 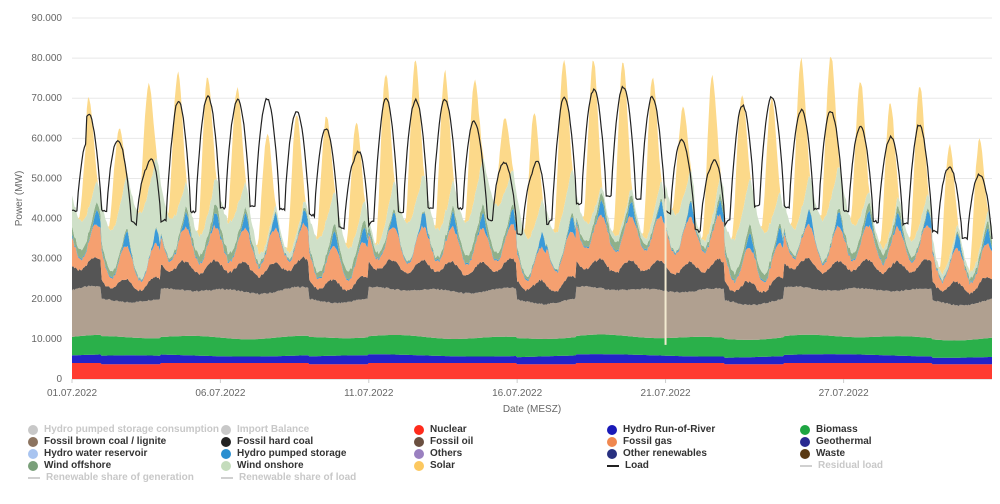 I want to click on legend-item-wind-onshore: Wind onshore, so click(x=262, y=465).